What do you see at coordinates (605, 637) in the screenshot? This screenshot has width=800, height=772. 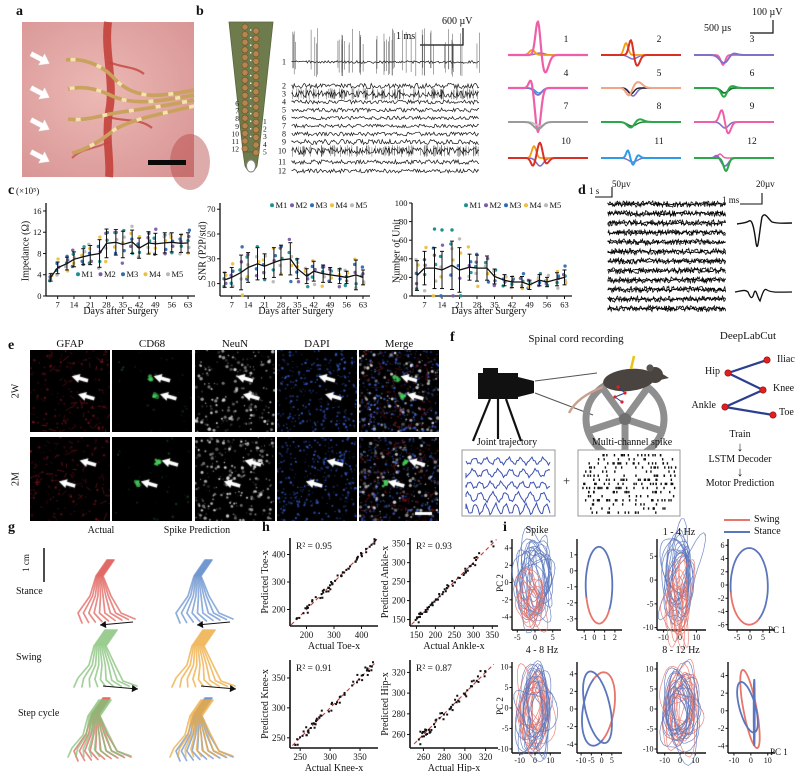 I see `x-tick-label: 1` at bounding box center [605, 637].